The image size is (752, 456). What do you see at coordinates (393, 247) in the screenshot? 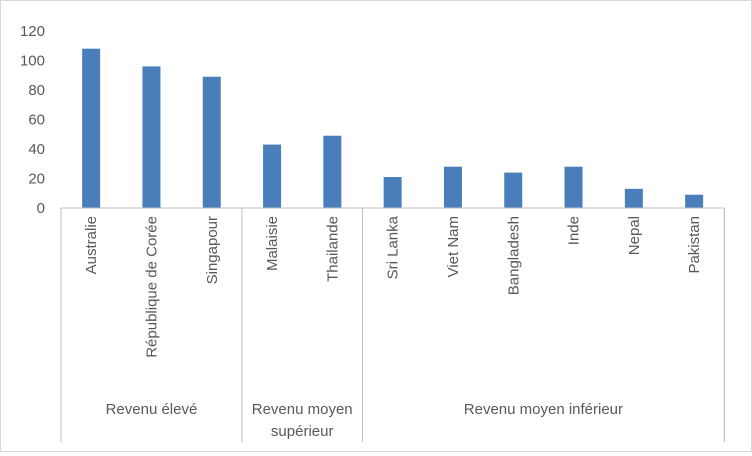
I see `category-label: Sri Lanka` at bounding box center [393, 247].